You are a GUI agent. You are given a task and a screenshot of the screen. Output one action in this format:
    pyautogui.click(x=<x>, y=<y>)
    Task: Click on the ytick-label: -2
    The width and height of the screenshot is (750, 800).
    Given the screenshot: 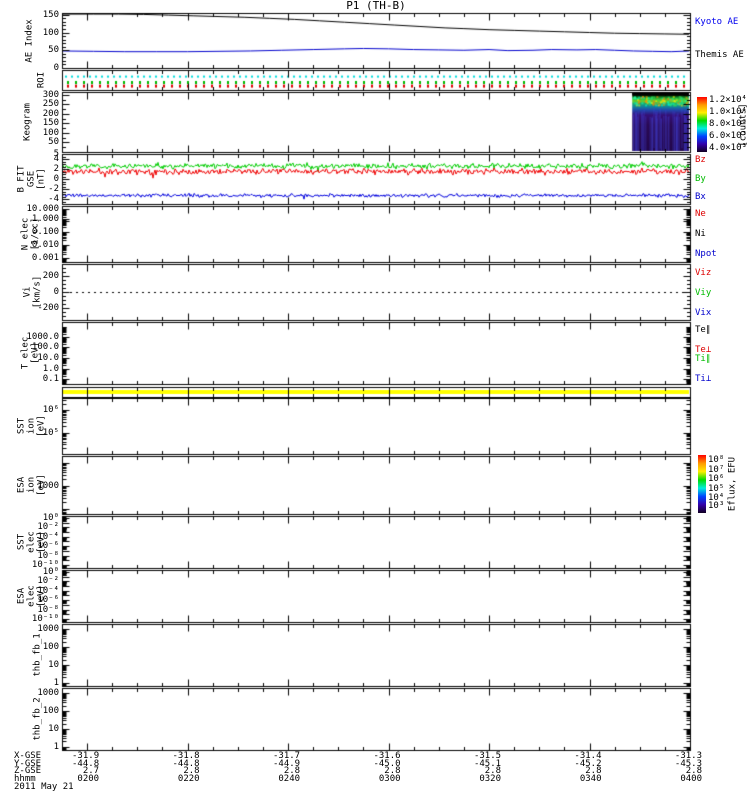 What is the action you would take?
    pyautogui.click(x=53, y=189)
    